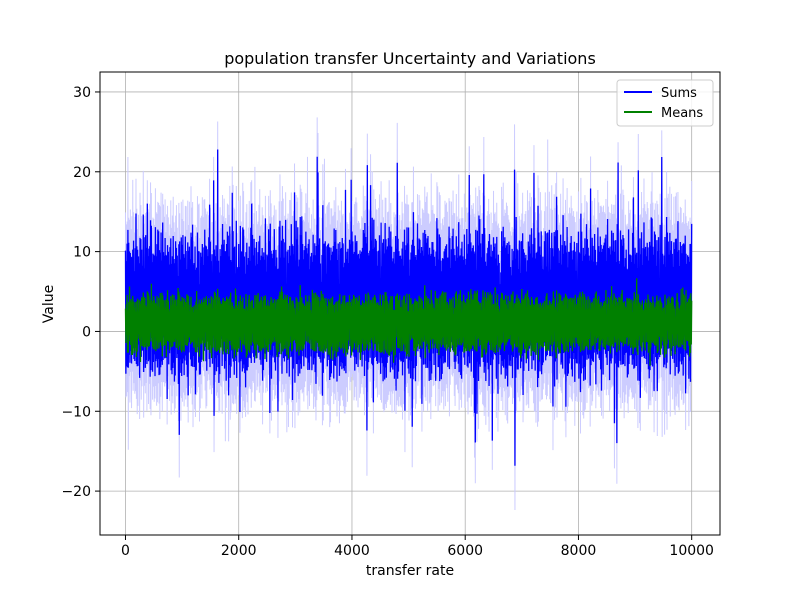 This screenshot has height=600, width=800. What do you see at coordinates (76, 412) in the screenshot?
I see `y-tick-label: −10` at bounding box center [76, 412].